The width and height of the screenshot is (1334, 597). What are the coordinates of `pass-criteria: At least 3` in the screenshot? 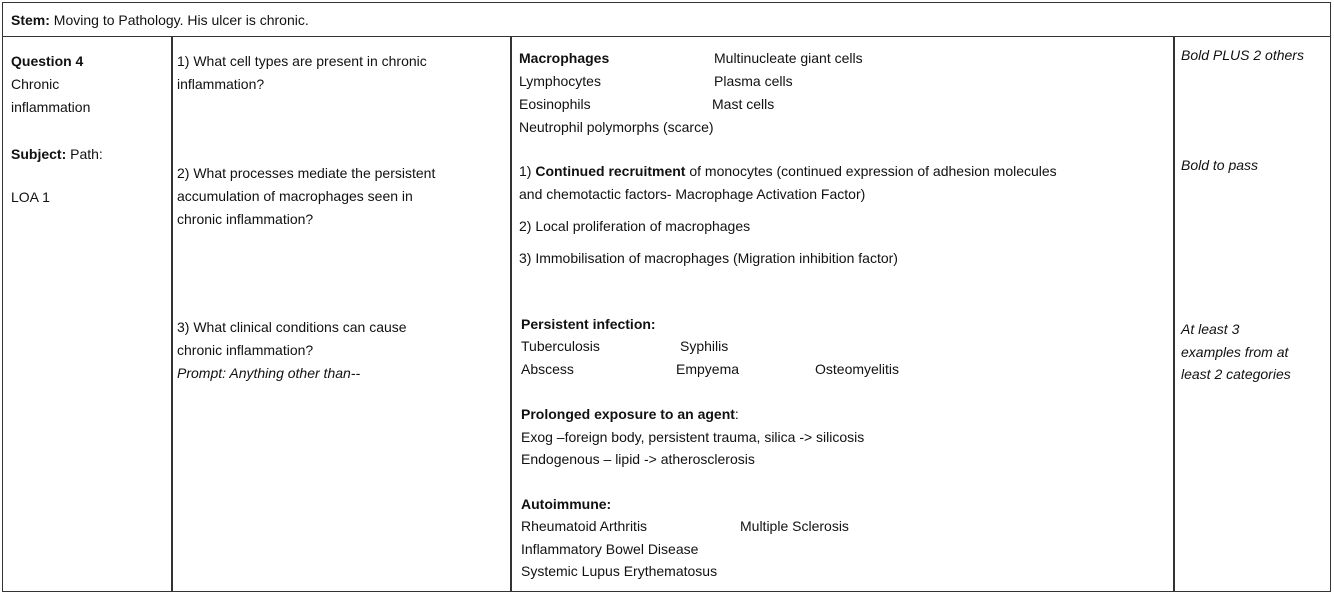 It's located at (1210, 329).